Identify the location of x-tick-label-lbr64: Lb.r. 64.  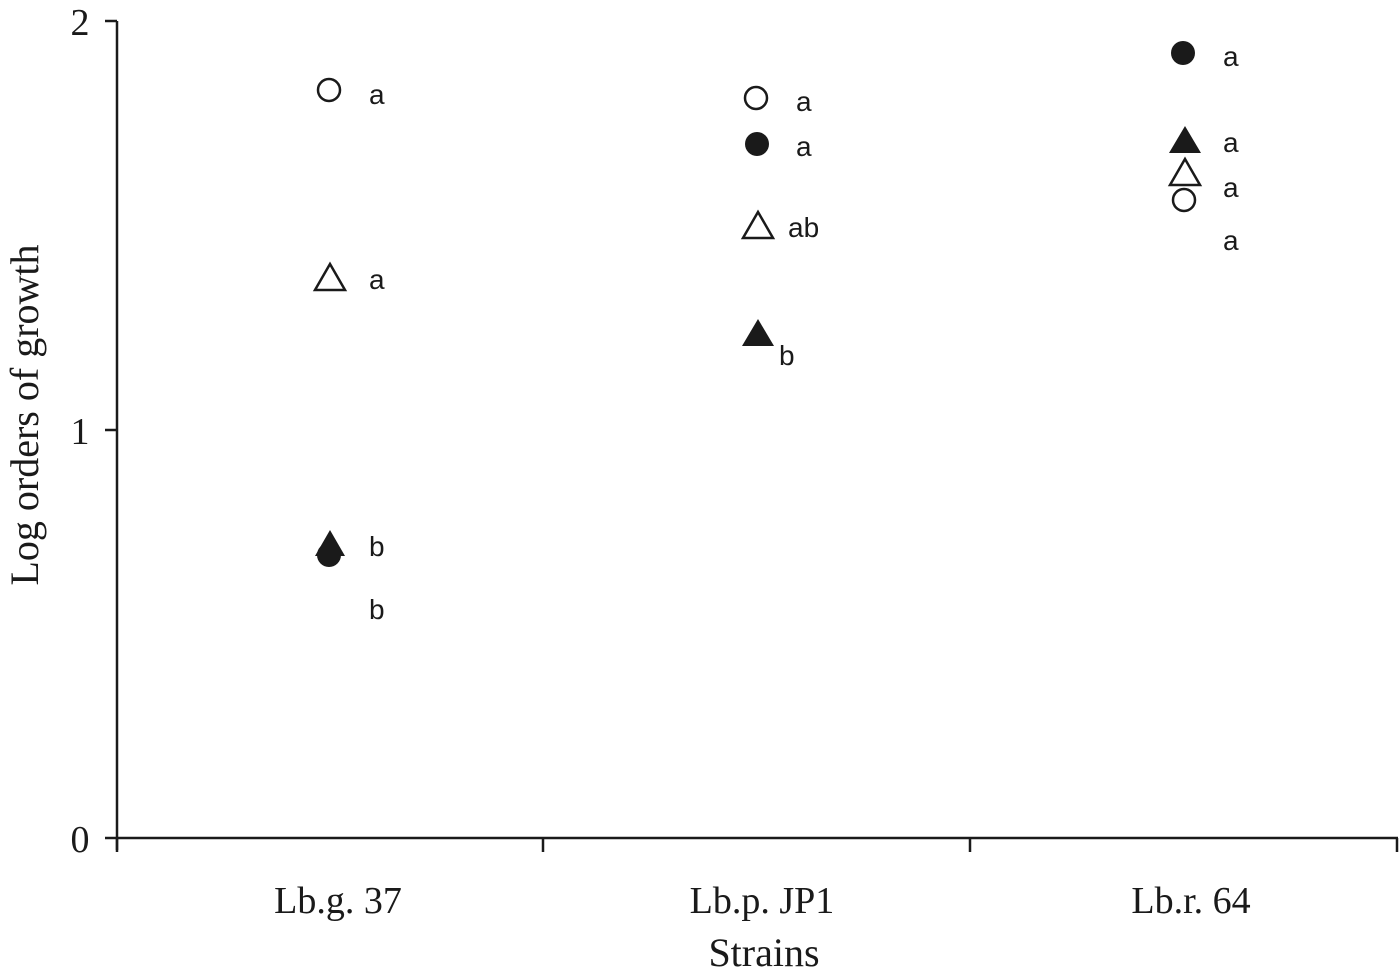
(1190, 901).